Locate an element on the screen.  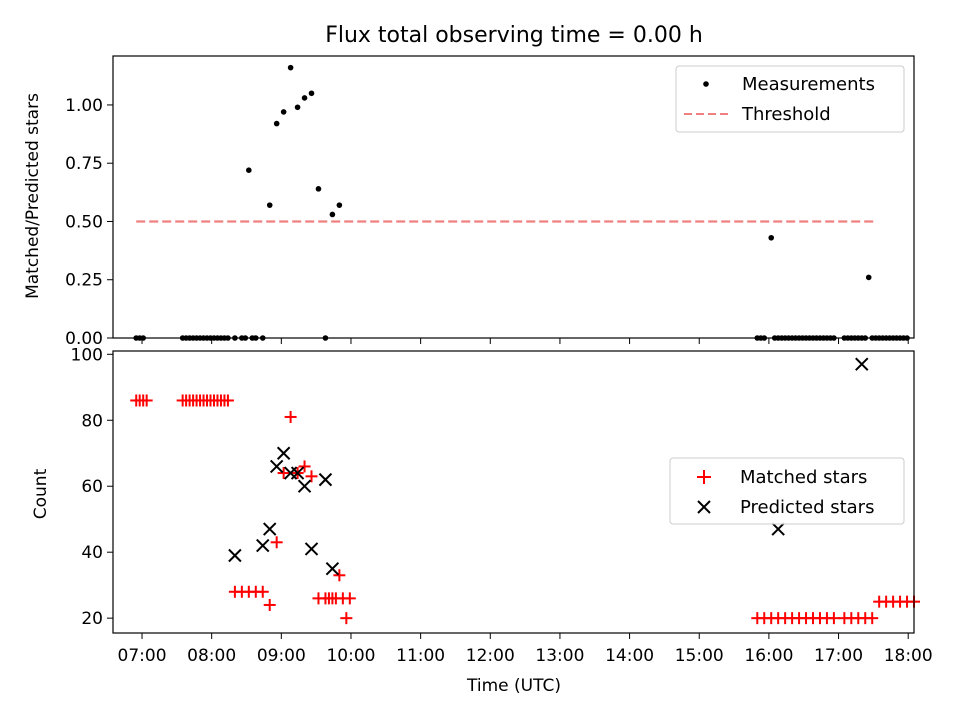
bottom-y-tick-label: 80 is located at coordinates (92, 421).